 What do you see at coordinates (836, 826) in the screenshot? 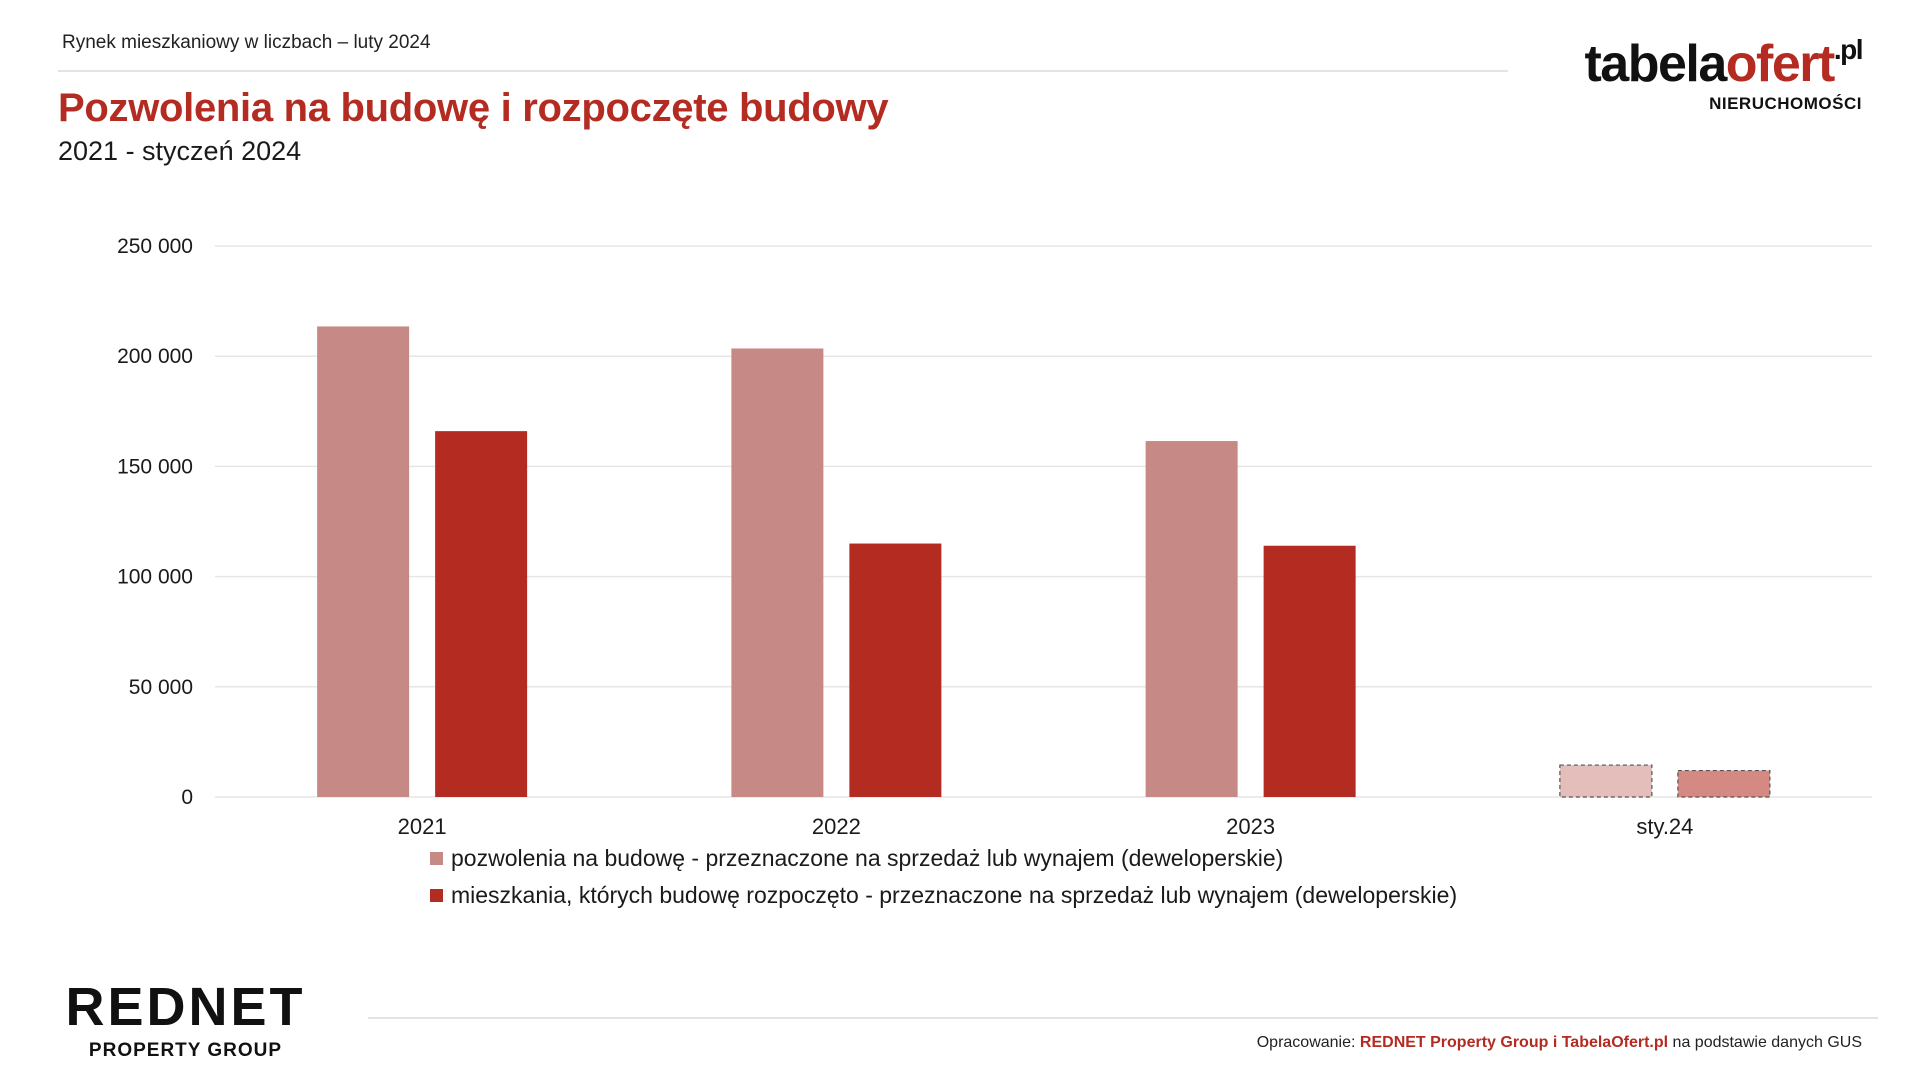
I see `x-tick-label: 2022` at bounding box center [836, 826].